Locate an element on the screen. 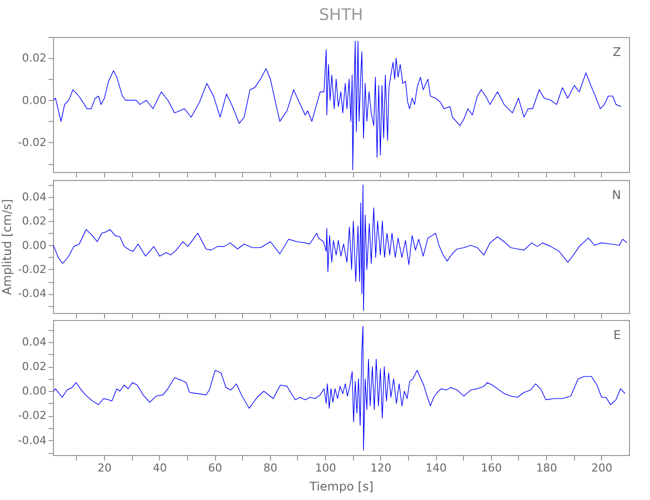  x-tick-label: 200 is located at coordinates (601, 468).